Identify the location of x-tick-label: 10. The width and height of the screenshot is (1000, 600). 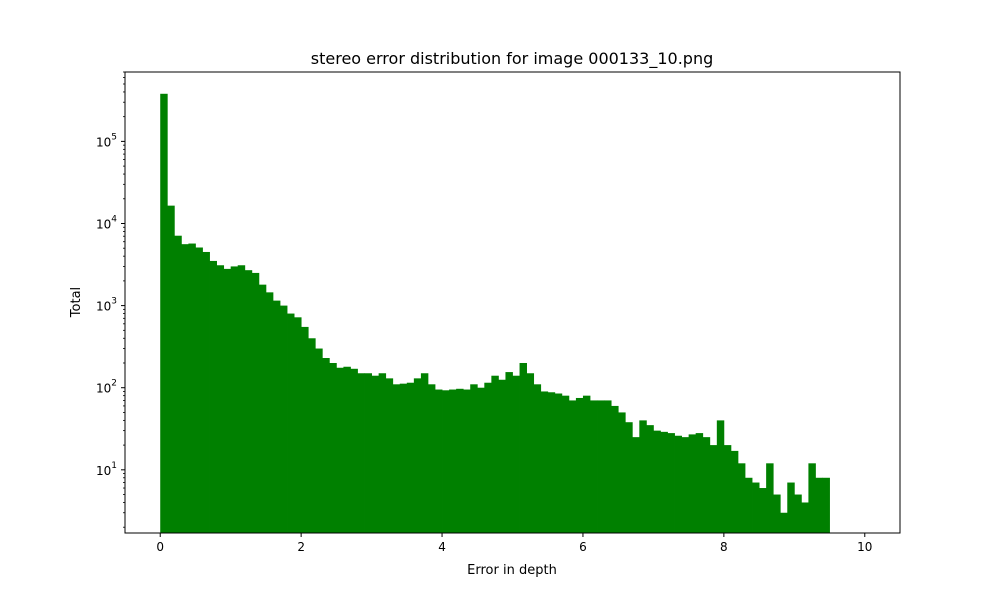
(864, 547).